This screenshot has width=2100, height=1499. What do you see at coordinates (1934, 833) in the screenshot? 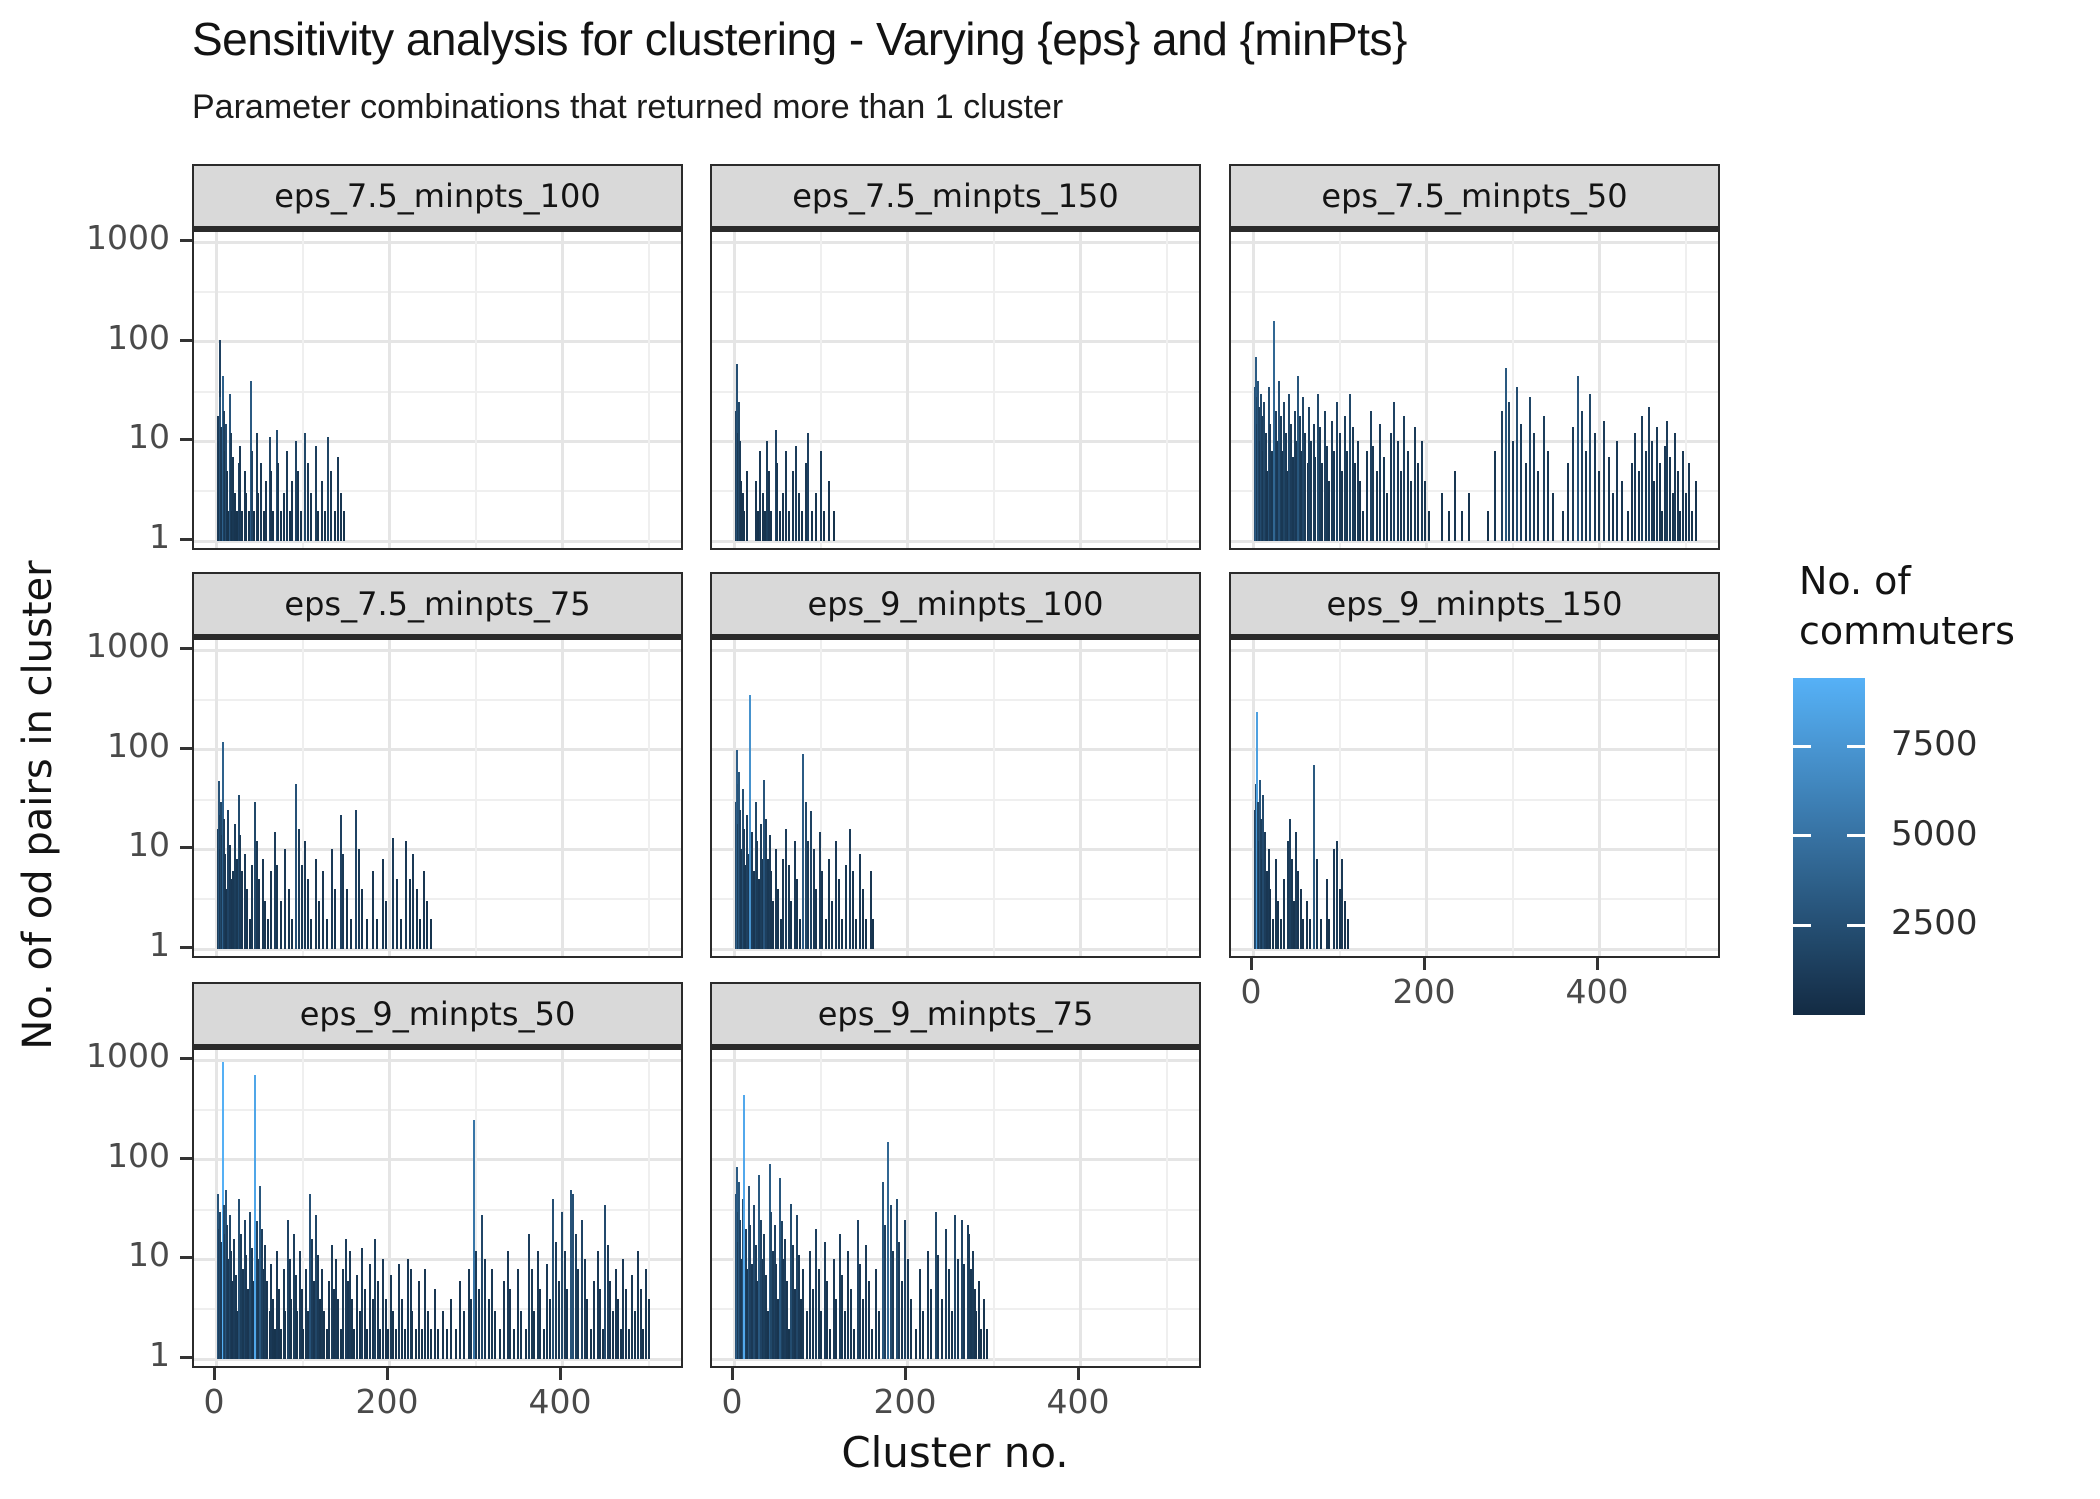
I see `legend-tick-label: 5000` at bounding box center [1934, 833].